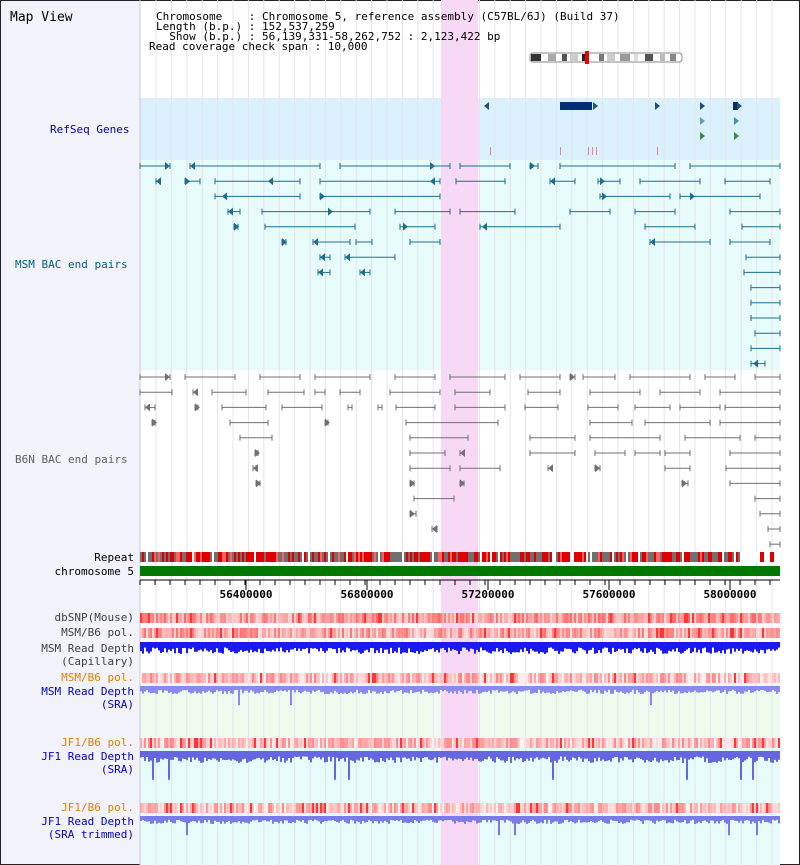 The image size is (800, 865). What do you see at coordinates (459, 590) in the screenshot?
I see `position-axis: 56400000 56800000 57200000 57600000 58000000` at bounding box center [459, 590].